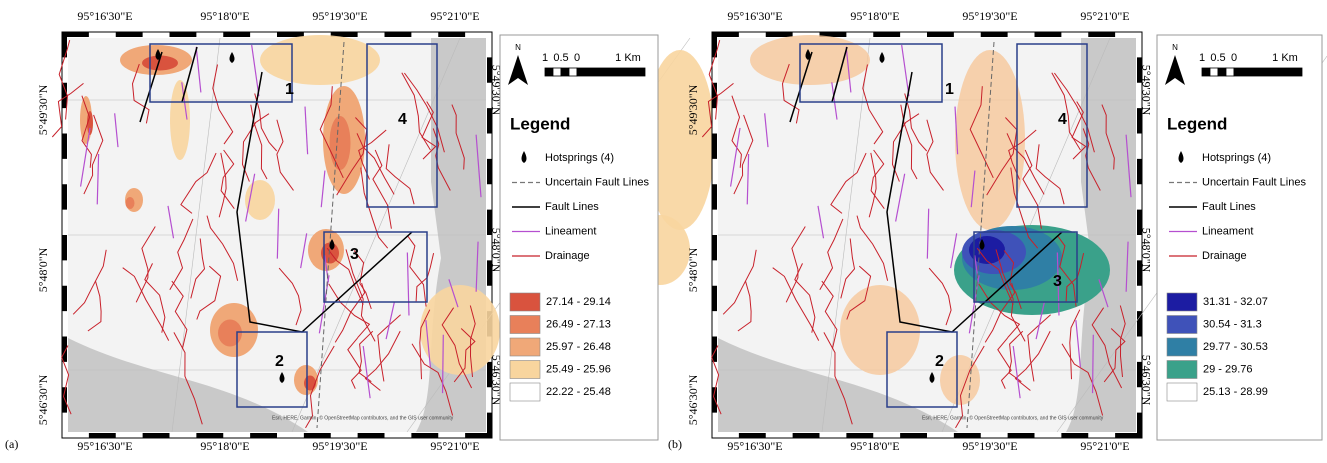 The height and width of the screenshot is (463, 1327). I want to click on bottom-coord: 95°16'30"E, so click(104, 446).